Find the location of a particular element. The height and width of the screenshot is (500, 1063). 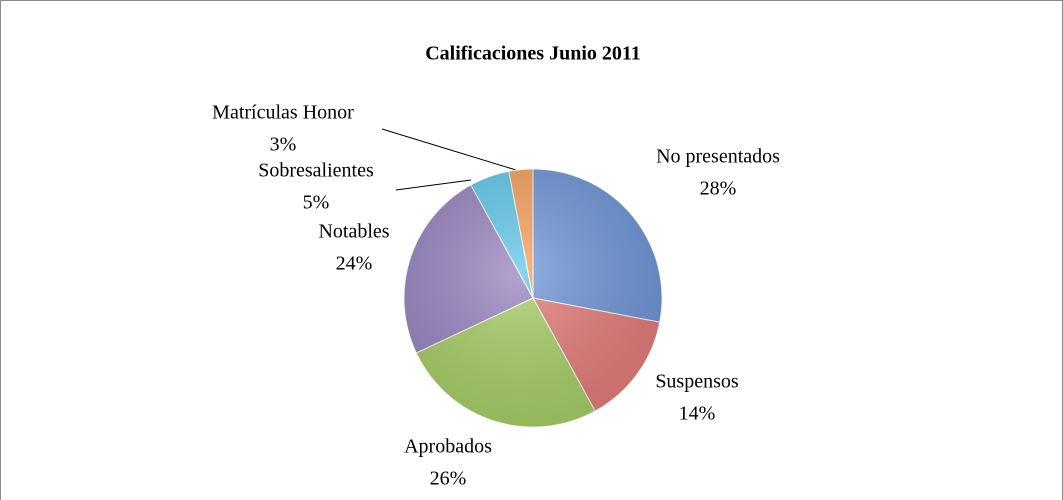

slice-value-label: 3% is located at coordinates (283, 145).